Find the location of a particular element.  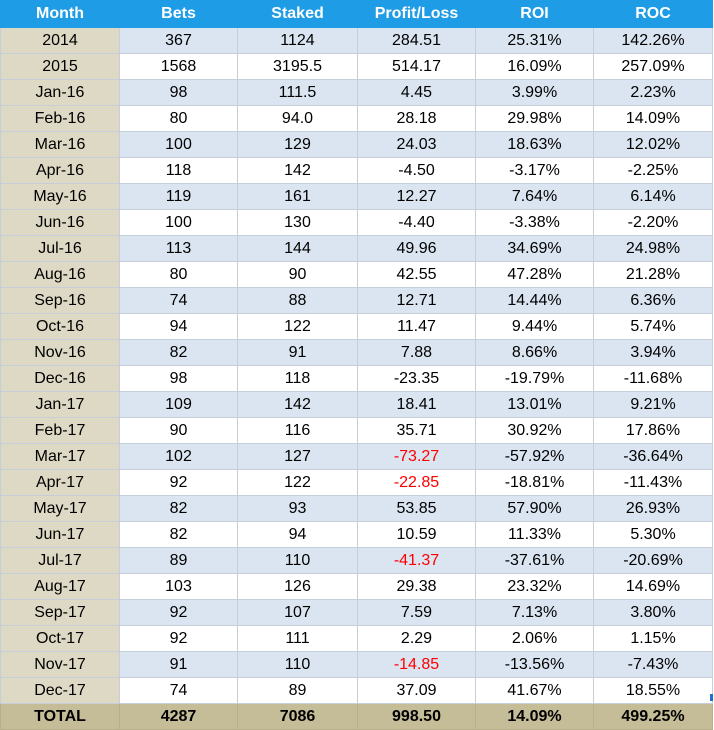

cell-roi: 16.09% is located at coordinates (534, 66).